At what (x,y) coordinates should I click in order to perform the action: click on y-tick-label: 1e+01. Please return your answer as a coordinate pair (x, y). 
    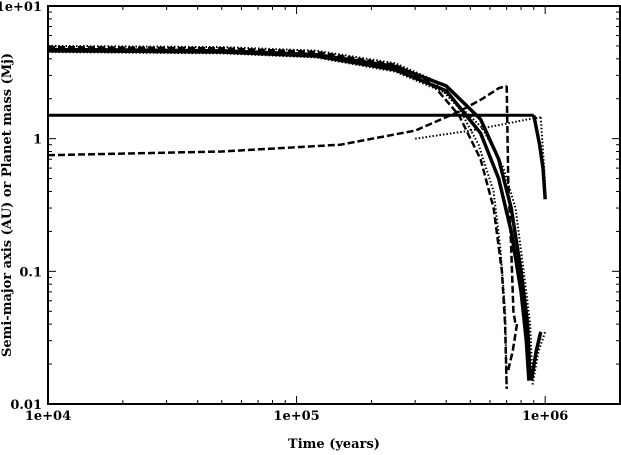
    Looking at the image, I should click on (21, 7).